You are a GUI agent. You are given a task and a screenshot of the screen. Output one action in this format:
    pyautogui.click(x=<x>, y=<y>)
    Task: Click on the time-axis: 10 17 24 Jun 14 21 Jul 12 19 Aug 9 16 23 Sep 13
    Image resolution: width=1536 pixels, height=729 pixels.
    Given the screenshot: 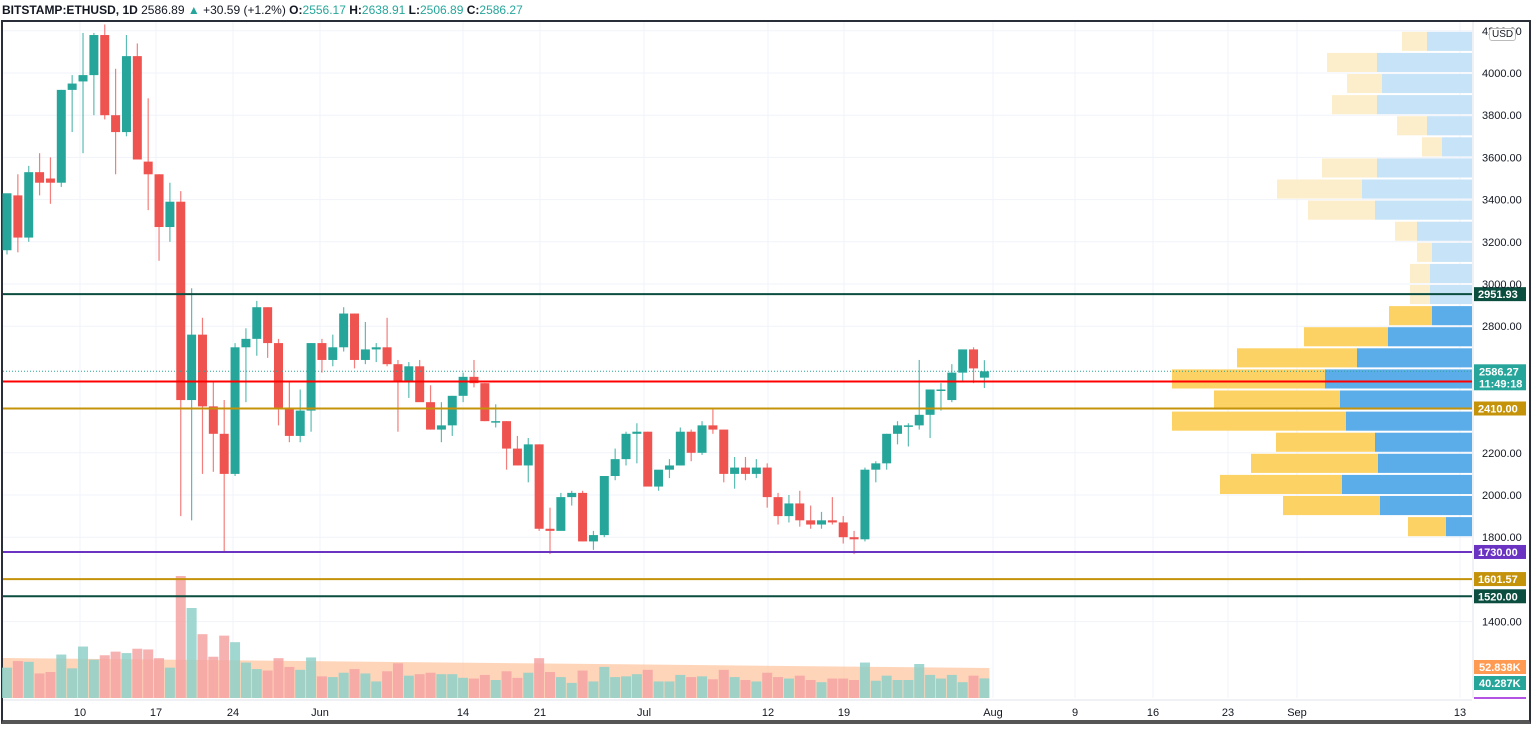 What is the action you would take?
    pyautogui.click(x=737, y=709)
    